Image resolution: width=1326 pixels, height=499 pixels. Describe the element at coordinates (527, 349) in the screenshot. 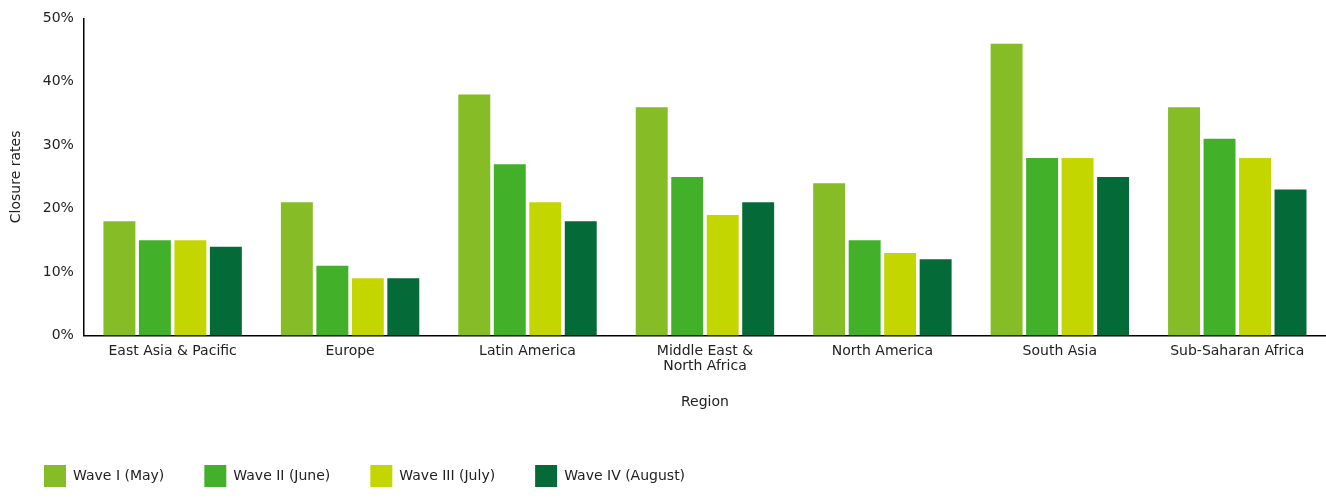

I see `x-tick-label: Latin America` at that location.